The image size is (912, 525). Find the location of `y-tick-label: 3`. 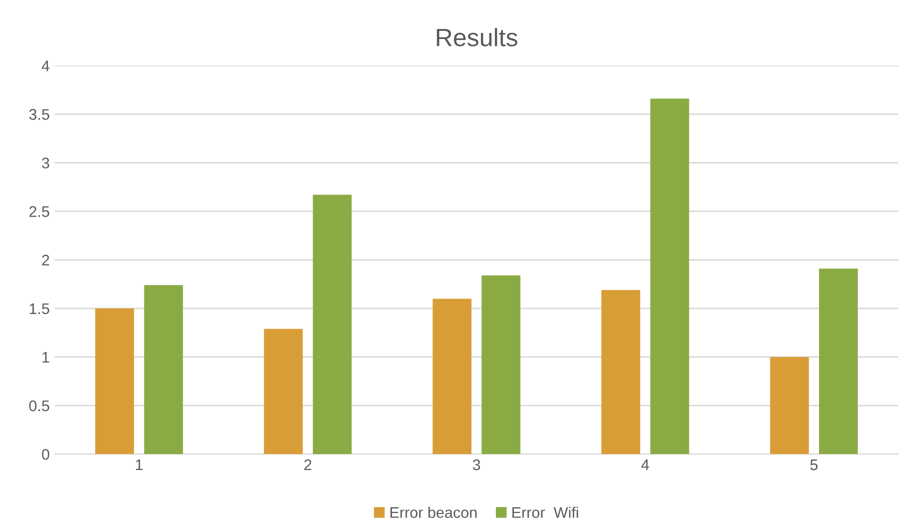

y-tick-label: 3 is located at coordinates (46, 163).